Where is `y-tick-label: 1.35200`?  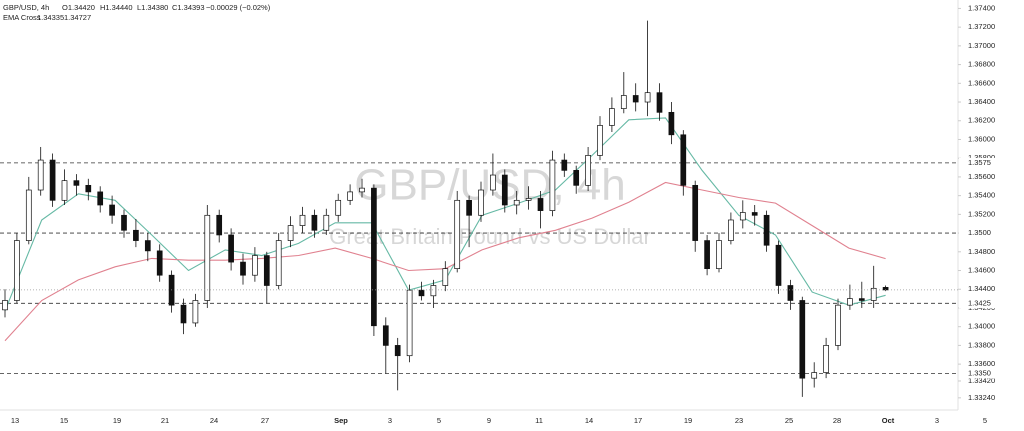
y-tick-label: 1.35200 is located at coordinates (981, 213).